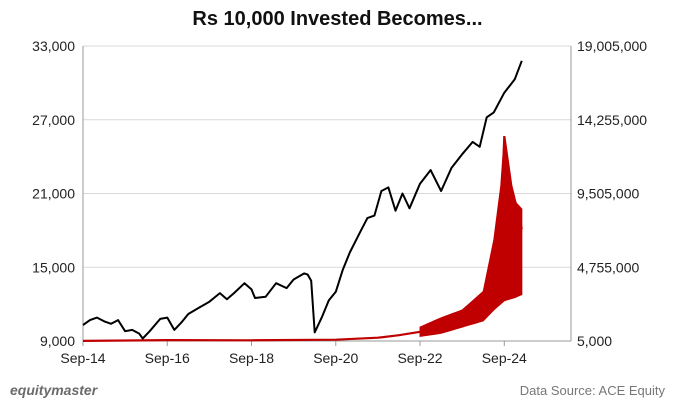 The image size is (675, 410). Describe the element at coordinates (54, 390) in the screenshot. I see `brand-logo-text: equitymaster` at that location.